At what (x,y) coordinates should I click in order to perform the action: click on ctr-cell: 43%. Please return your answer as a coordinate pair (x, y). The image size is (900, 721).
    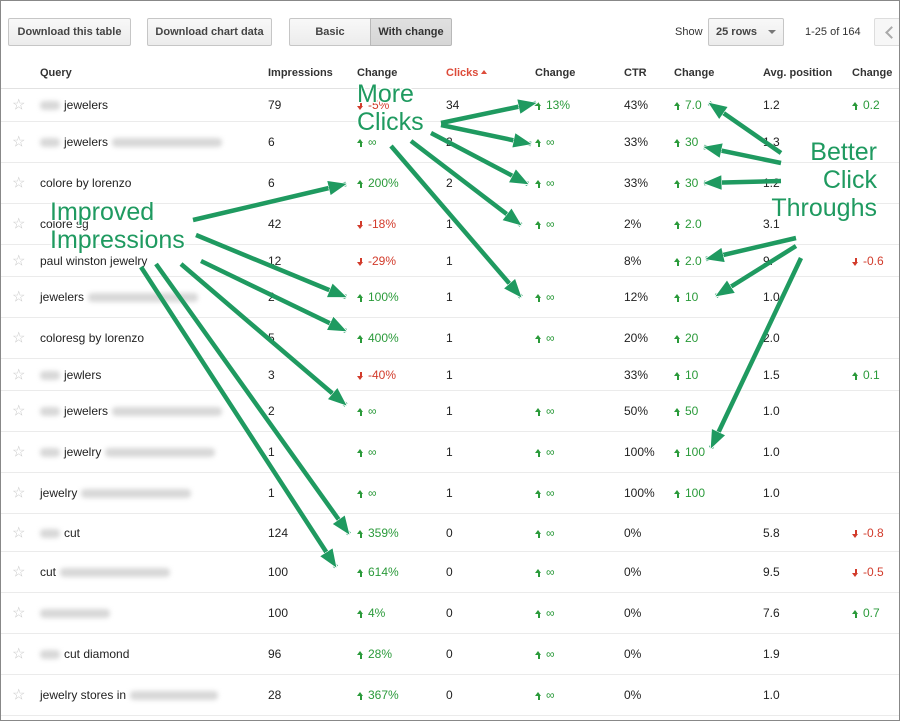
    Looking at the image, I should click on (636, 105).